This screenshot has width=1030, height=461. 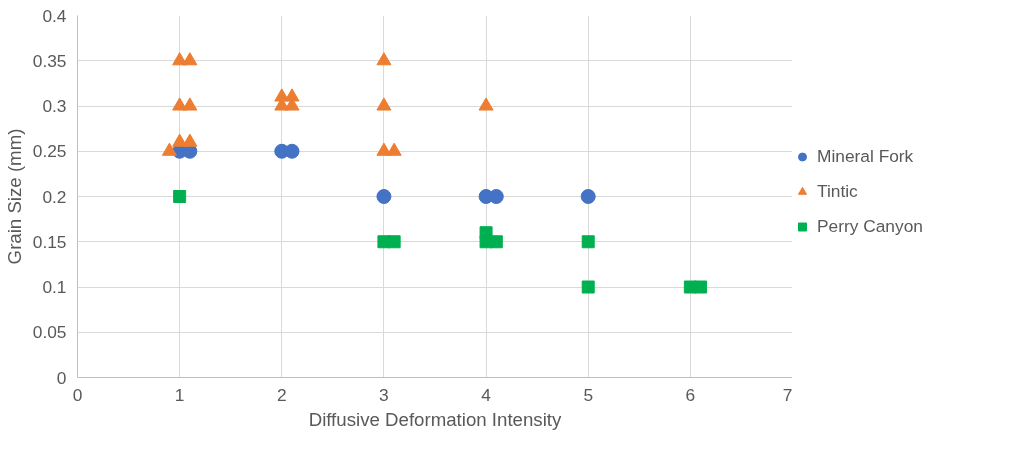 I want to click on x-tick-label: 5, so click(x=588, y=394).